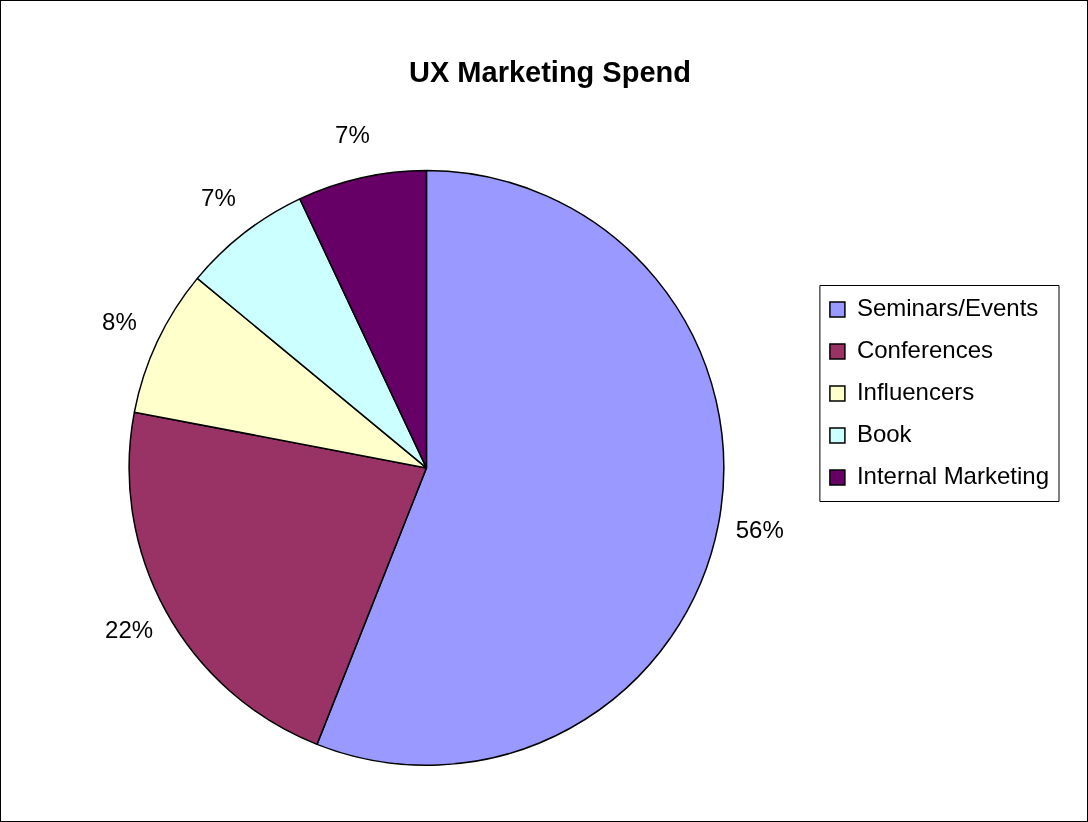 This screenshot has width=1088, height=822. What do you see at coordinates (884, 434) in the screenshot?
I see `legend-label: Book` at bounding box center [884, 434].